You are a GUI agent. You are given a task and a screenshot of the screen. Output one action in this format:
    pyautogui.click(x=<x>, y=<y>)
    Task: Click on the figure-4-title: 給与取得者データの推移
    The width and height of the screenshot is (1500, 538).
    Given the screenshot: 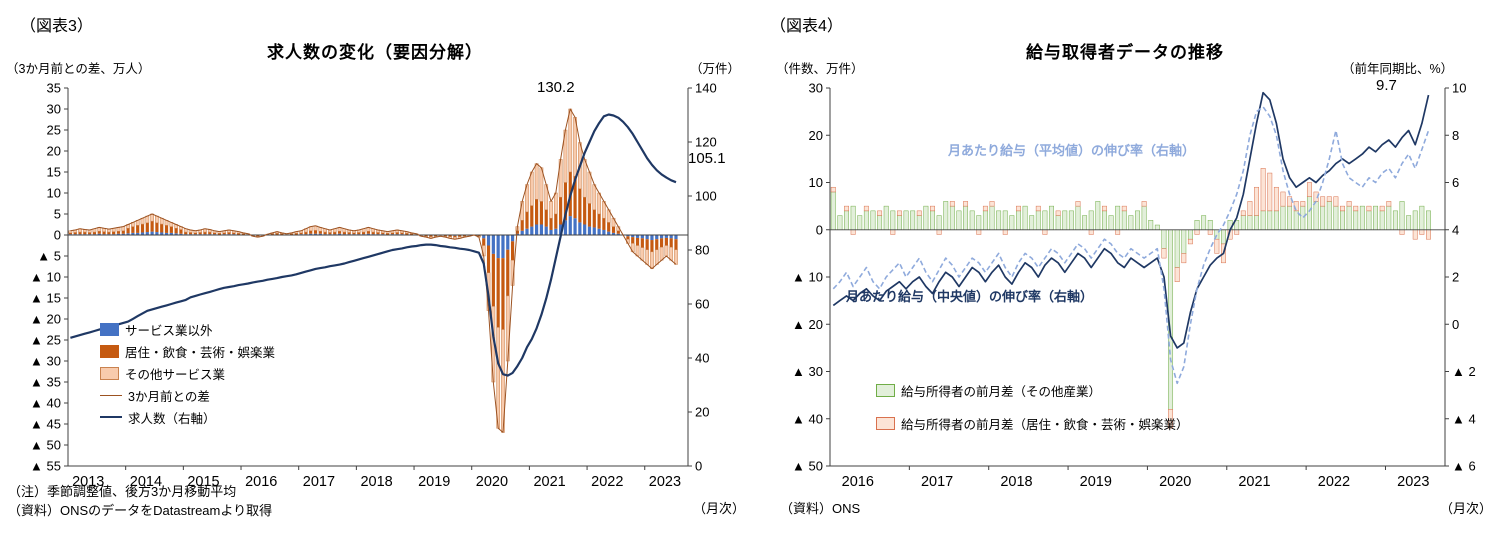 What is the action you would take?
    pyautogui.click(x=1125, y=52)
    